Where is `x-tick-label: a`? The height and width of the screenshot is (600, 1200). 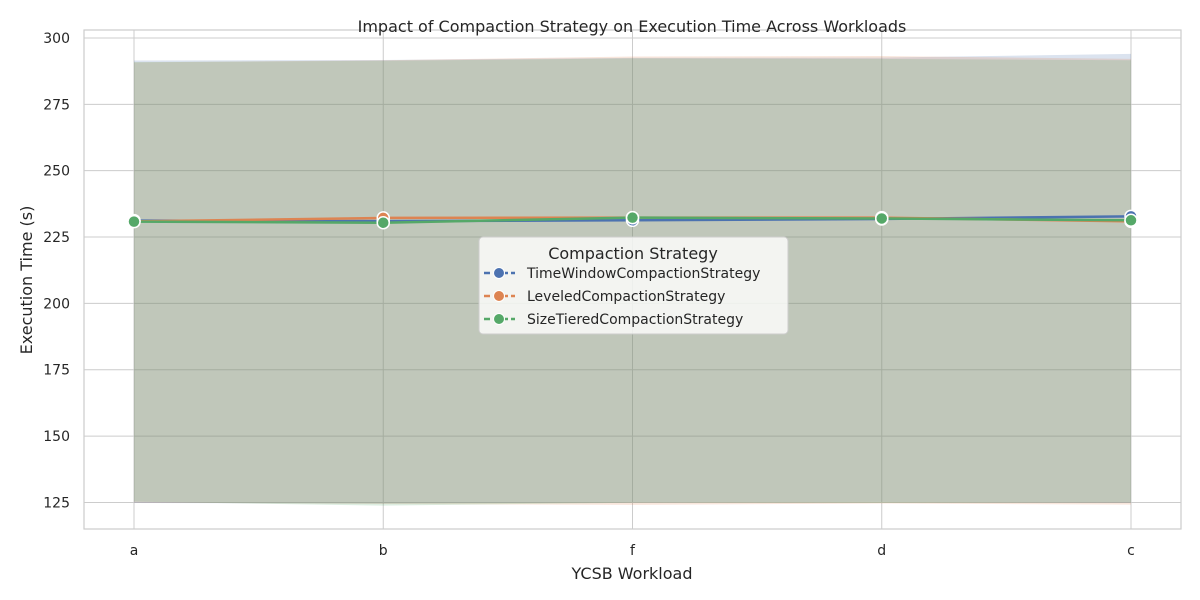 x-tick-label: a is located at coordinates (134, 551).